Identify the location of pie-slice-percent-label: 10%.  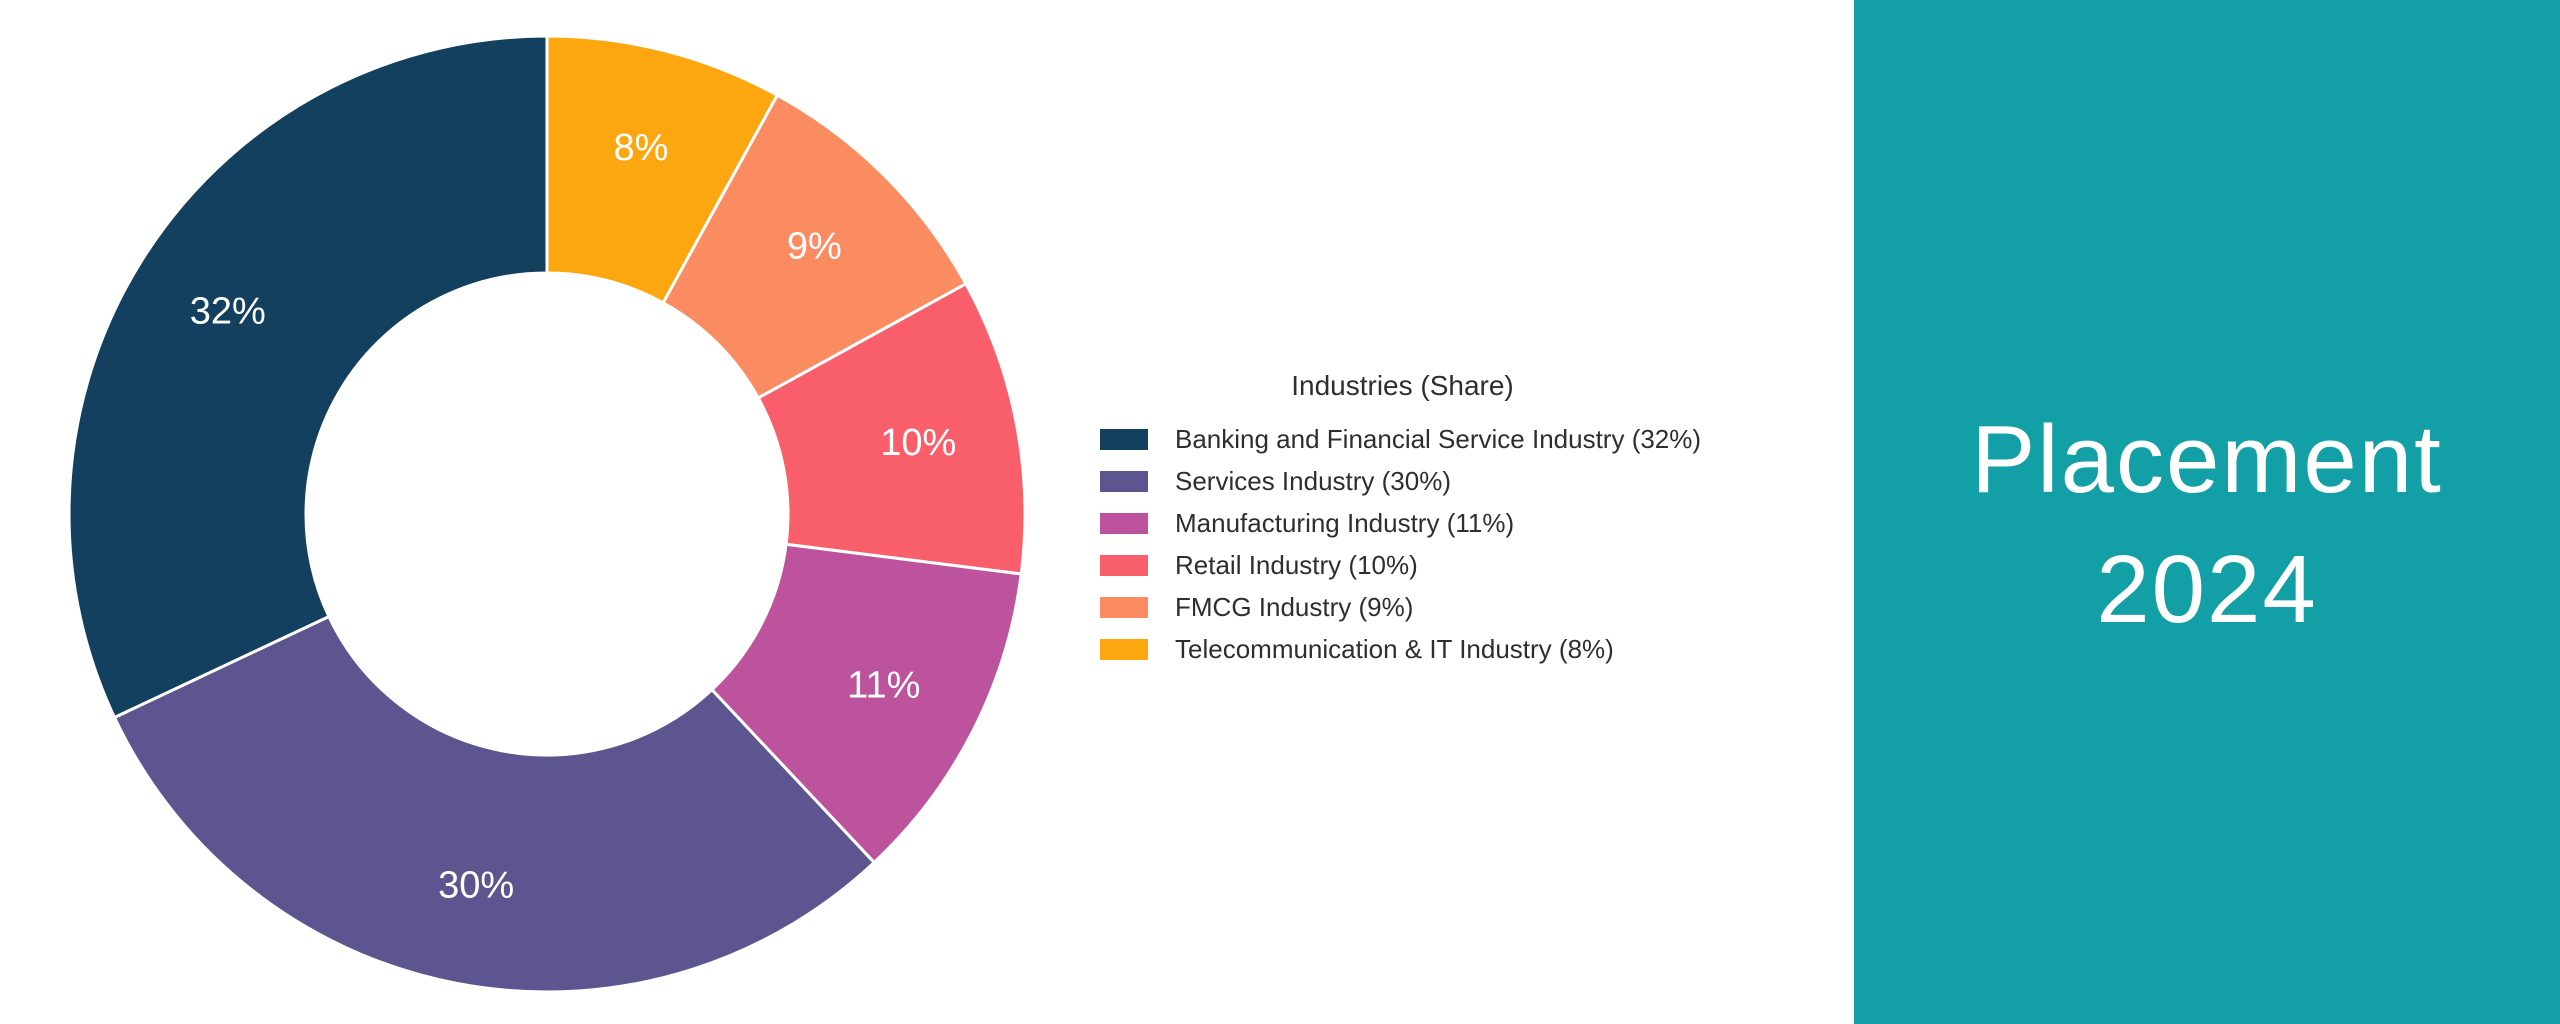
(918, 443).